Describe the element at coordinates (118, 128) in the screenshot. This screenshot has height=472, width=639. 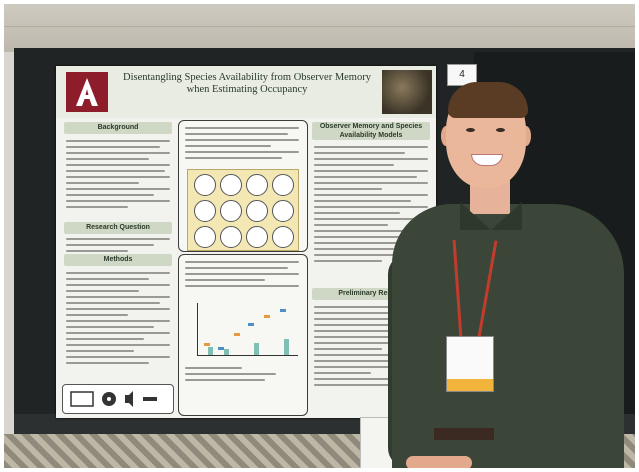
I see `section-background: Background` at that location.